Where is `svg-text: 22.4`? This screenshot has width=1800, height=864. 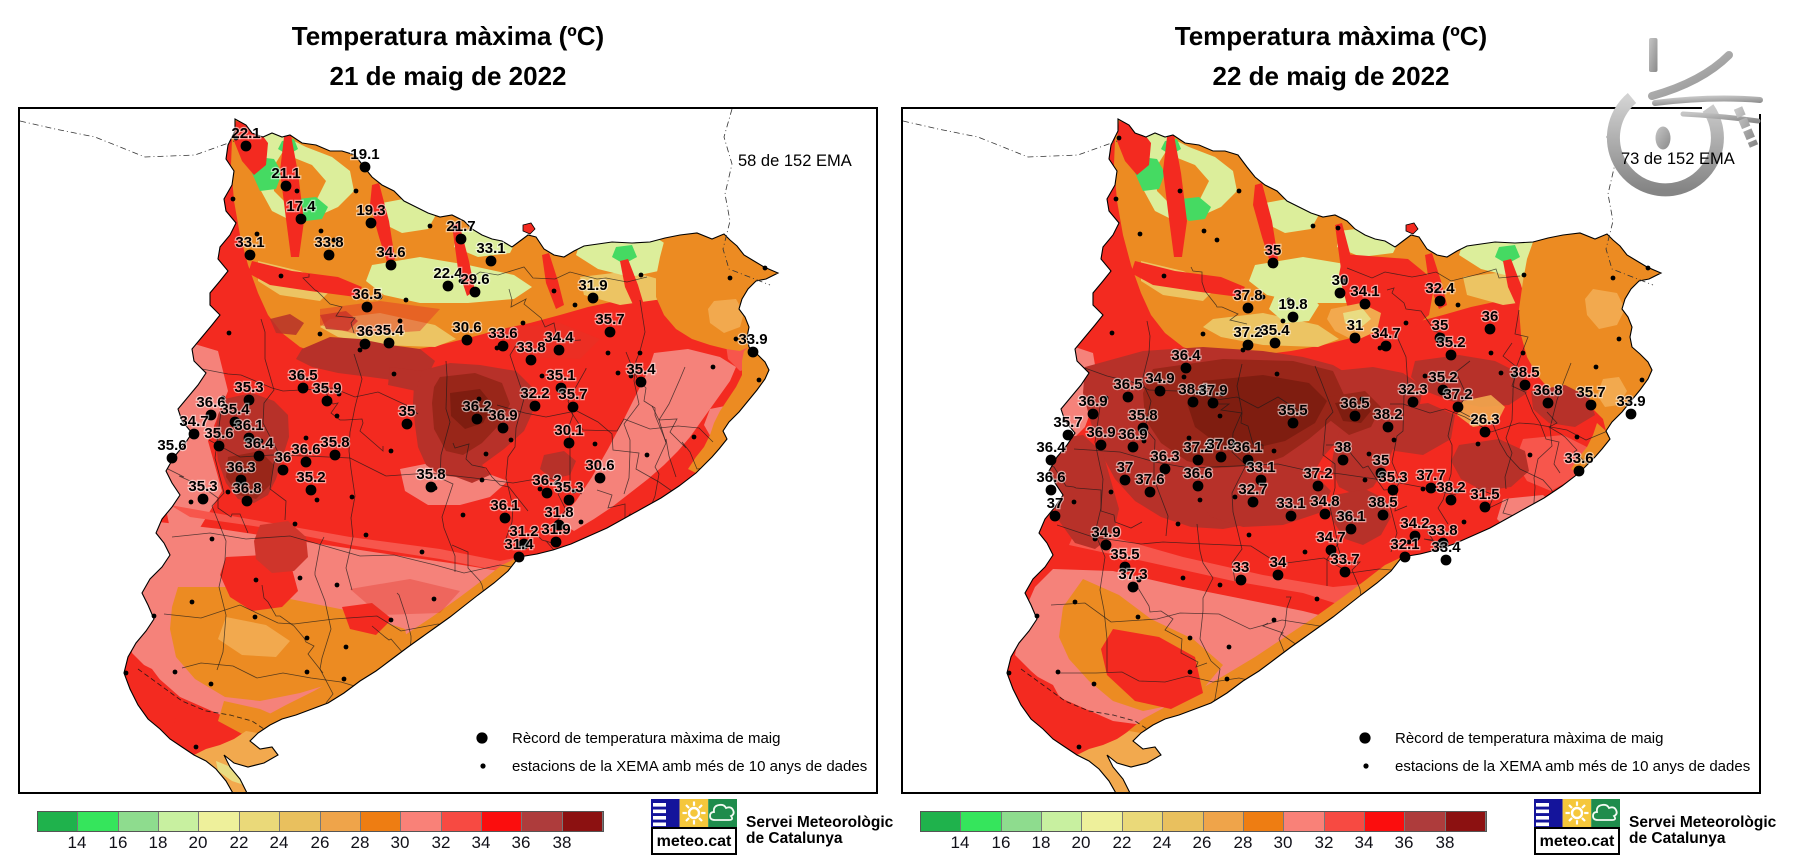 svg-text: 22.4 is located at coordinates (448, 273).